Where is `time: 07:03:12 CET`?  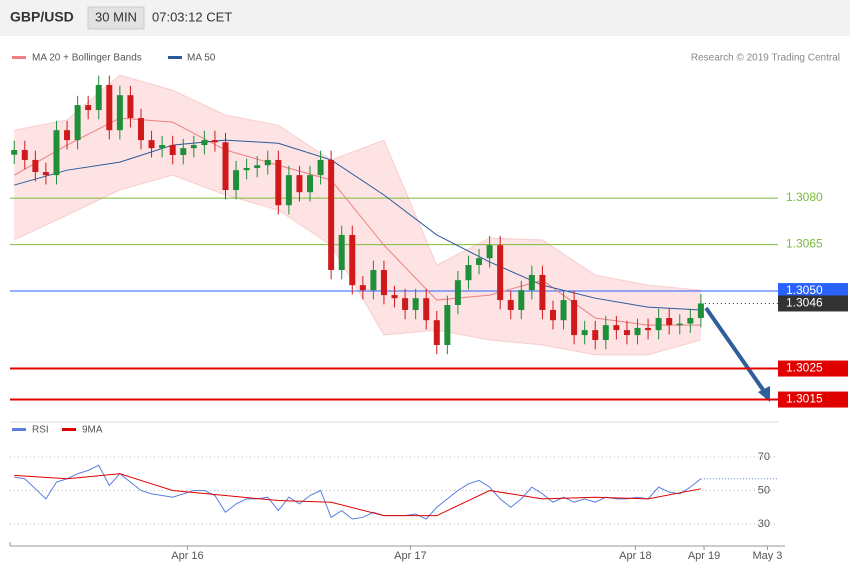 time: 07:03:12 CET is located at coordinates (192, 16).